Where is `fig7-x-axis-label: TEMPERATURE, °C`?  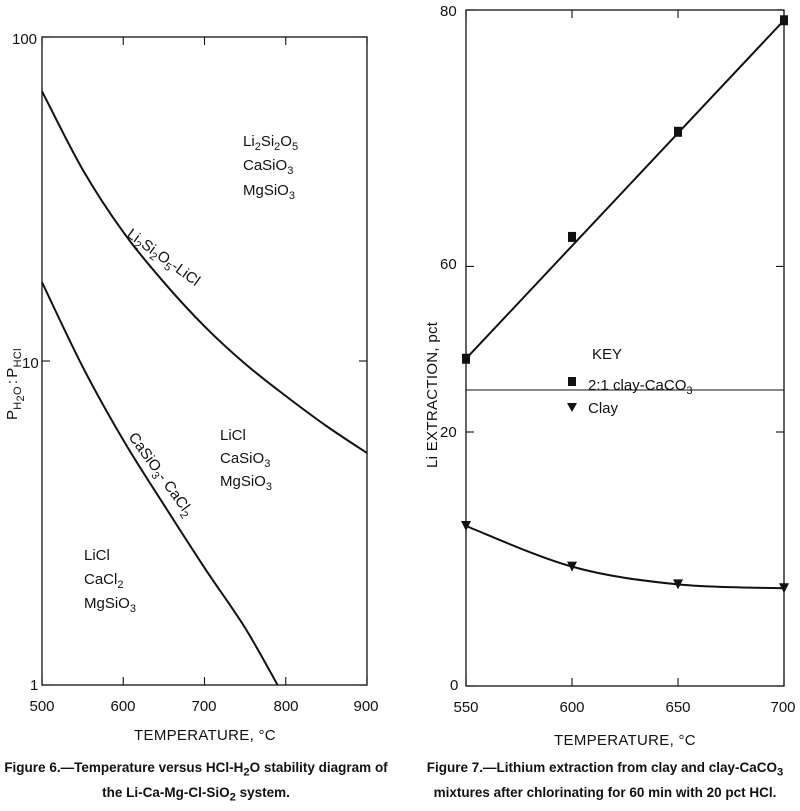
fig7-x-axis-label: TEMPERATURE, °C is located at coordinates (625, 740).